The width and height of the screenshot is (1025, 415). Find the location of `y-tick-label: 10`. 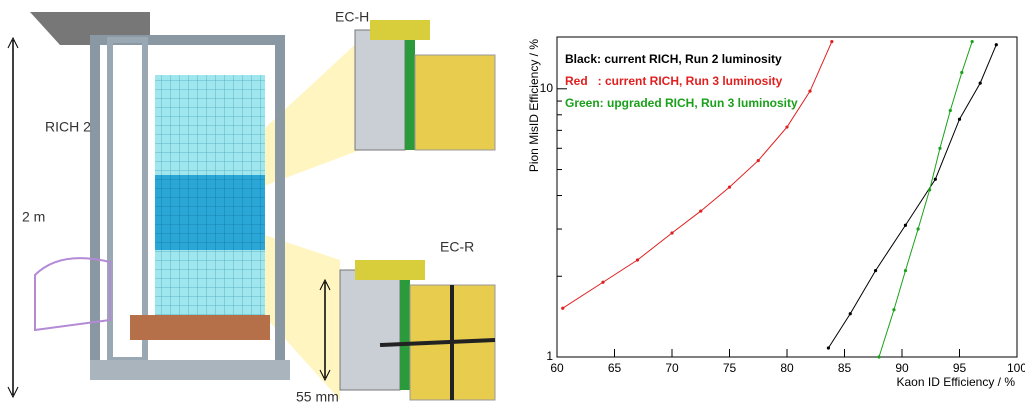

y-tick-label: 10 is located at coordinates (547, 88).